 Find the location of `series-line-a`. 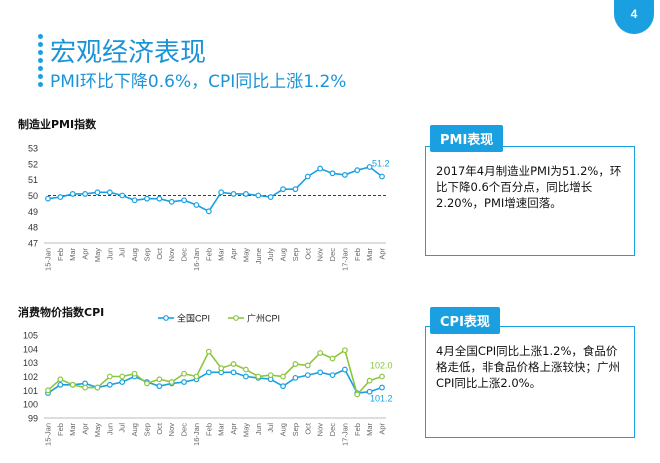

series-line-a is located at coordinates (215, 381).